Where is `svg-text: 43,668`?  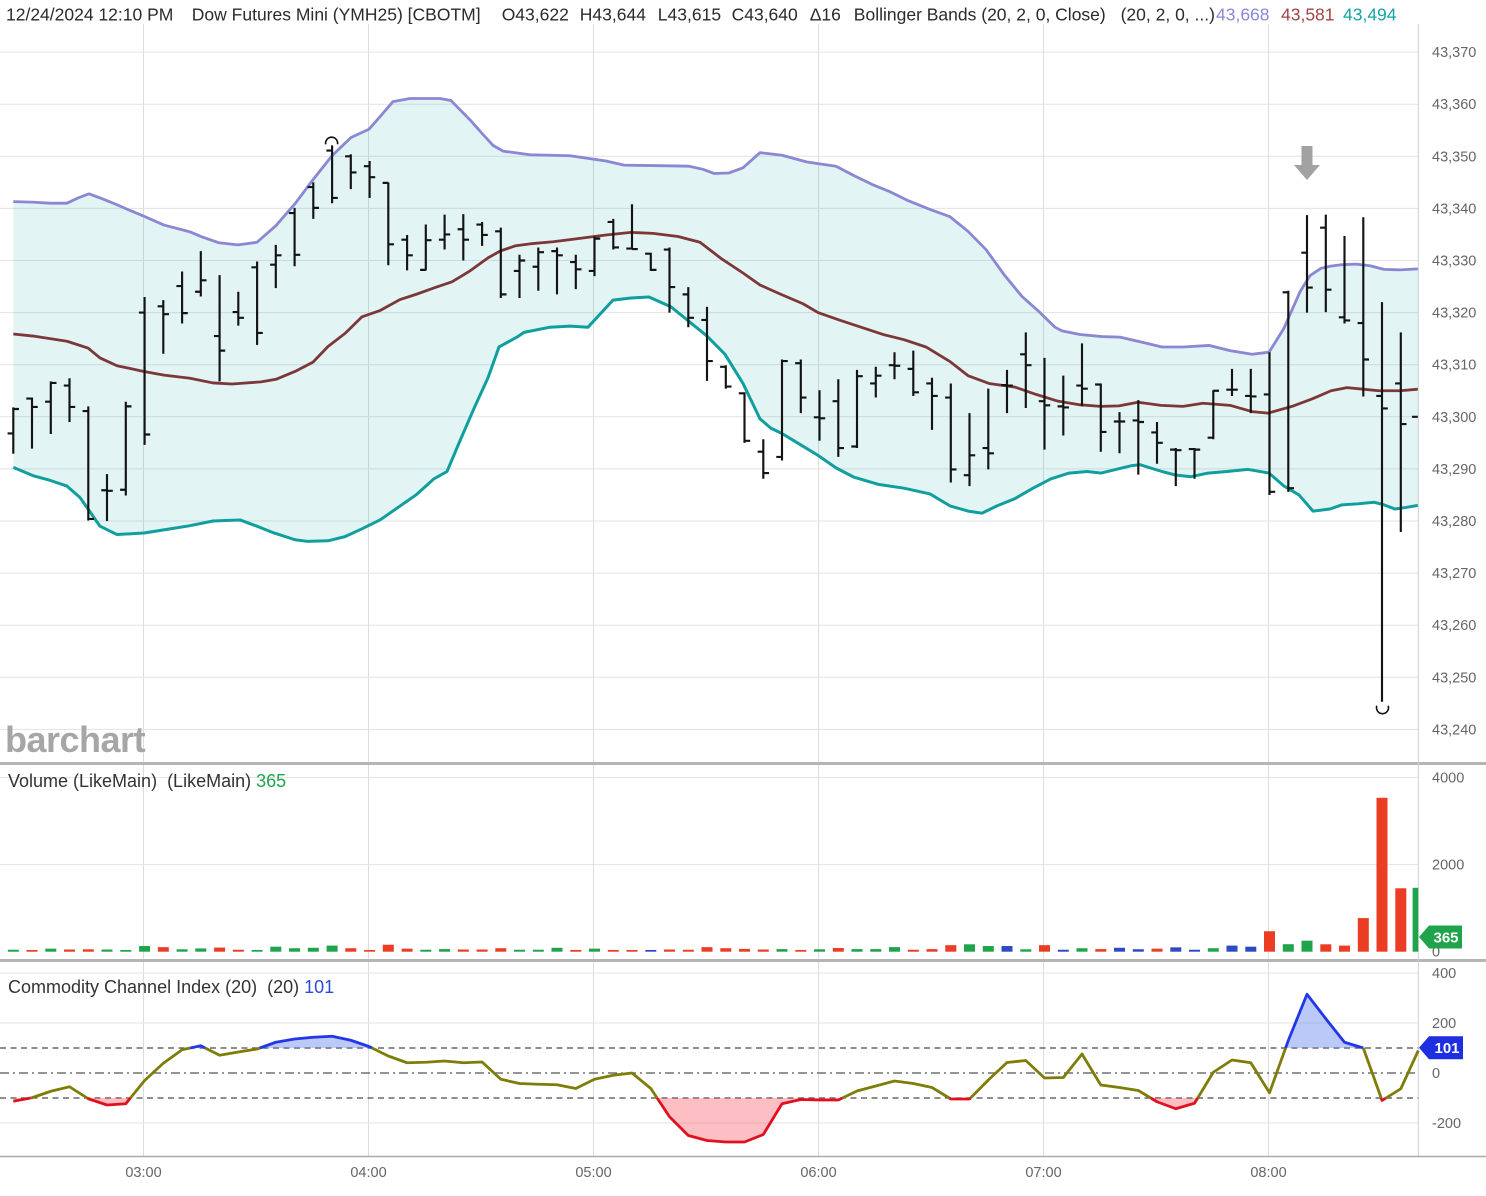
svg-text: 43,668 is located at coordinates (1243, 15).